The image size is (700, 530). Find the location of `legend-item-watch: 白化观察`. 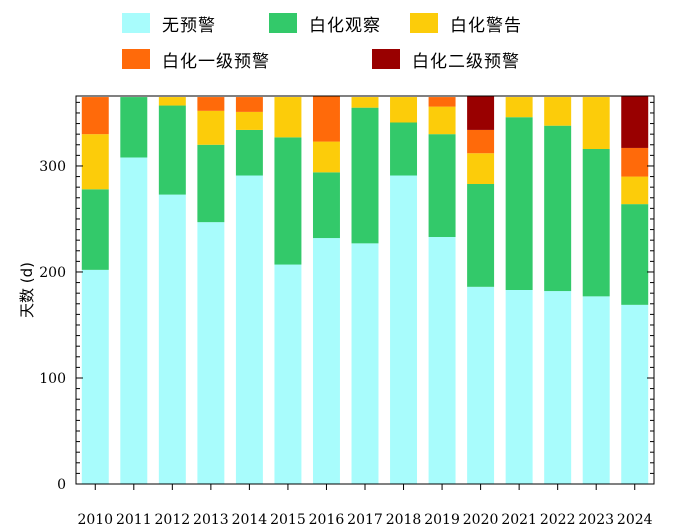

legend-item-watch: 白化观察 is located at coordinates (325, 23).